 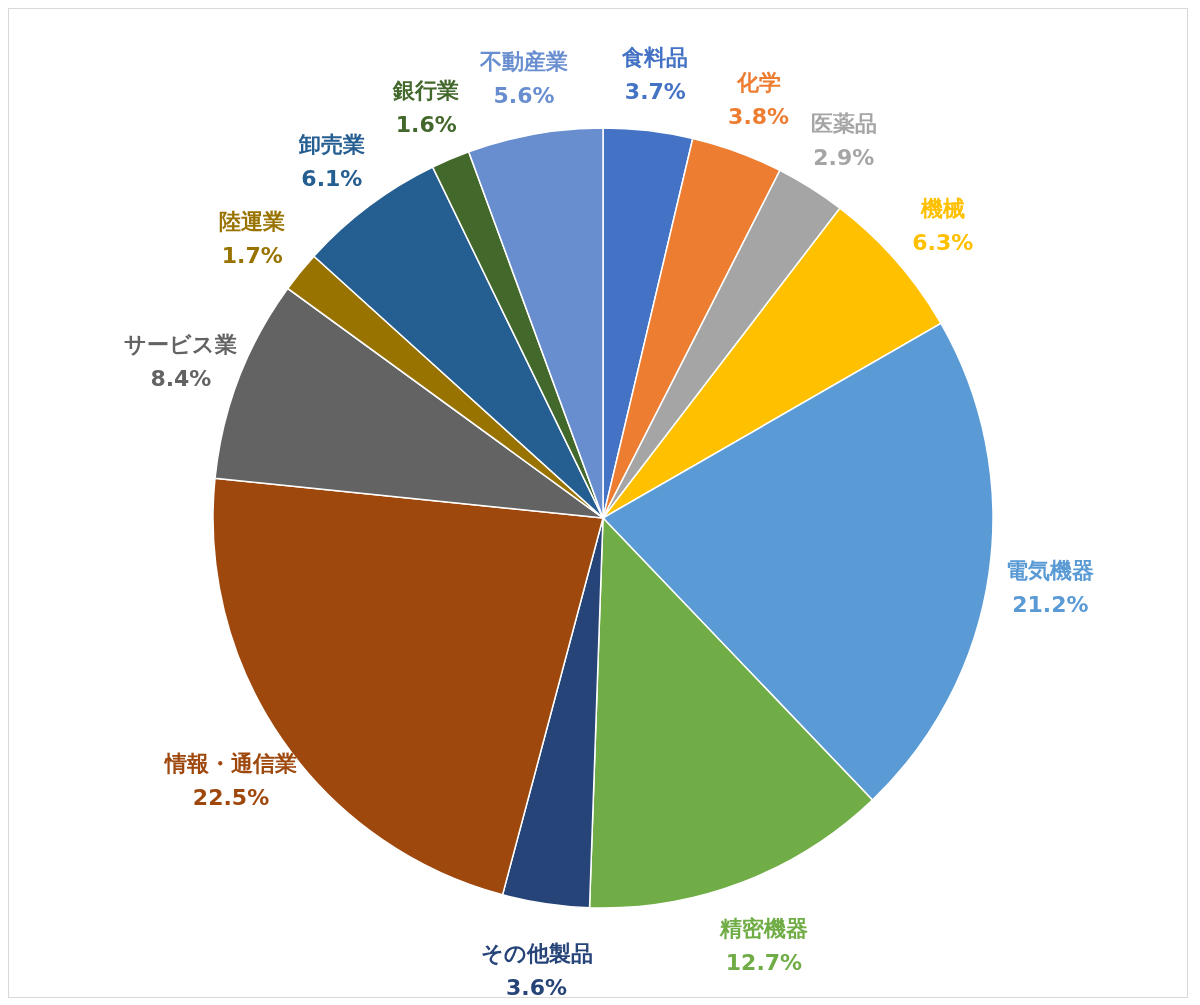 What do you see at coordinates (655, 92) in the screenshot?
I see `data-label: 3.7%` at bounding box center [655, 92].